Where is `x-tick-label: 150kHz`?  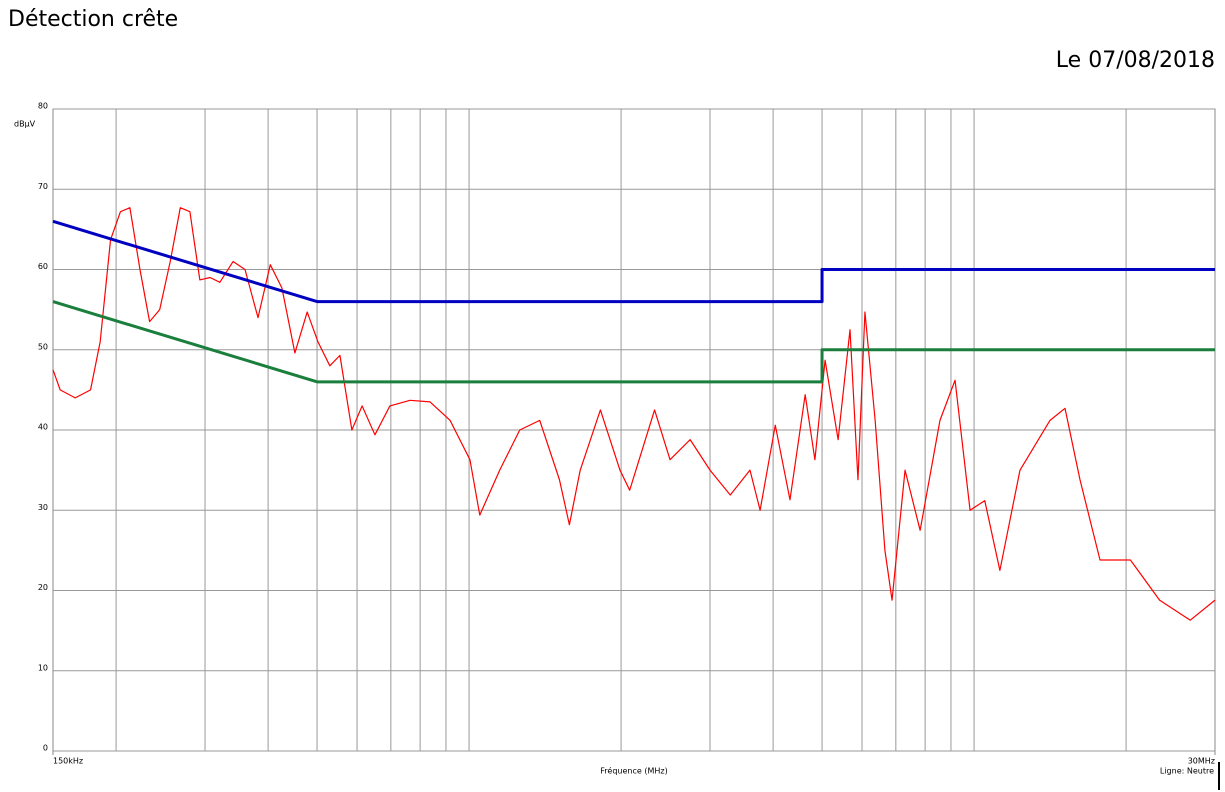
x-tick-label: 150kHz is located at coordinates (68, 761).